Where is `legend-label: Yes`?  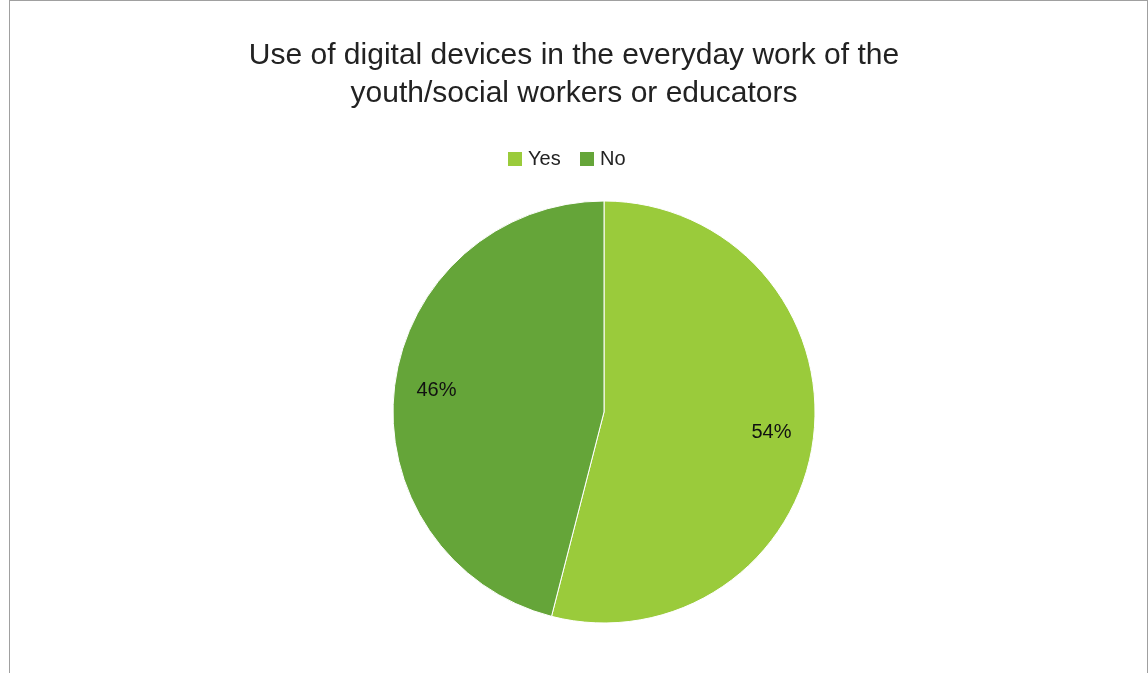
legend-label: Yes is located at coordinates (544, 158).